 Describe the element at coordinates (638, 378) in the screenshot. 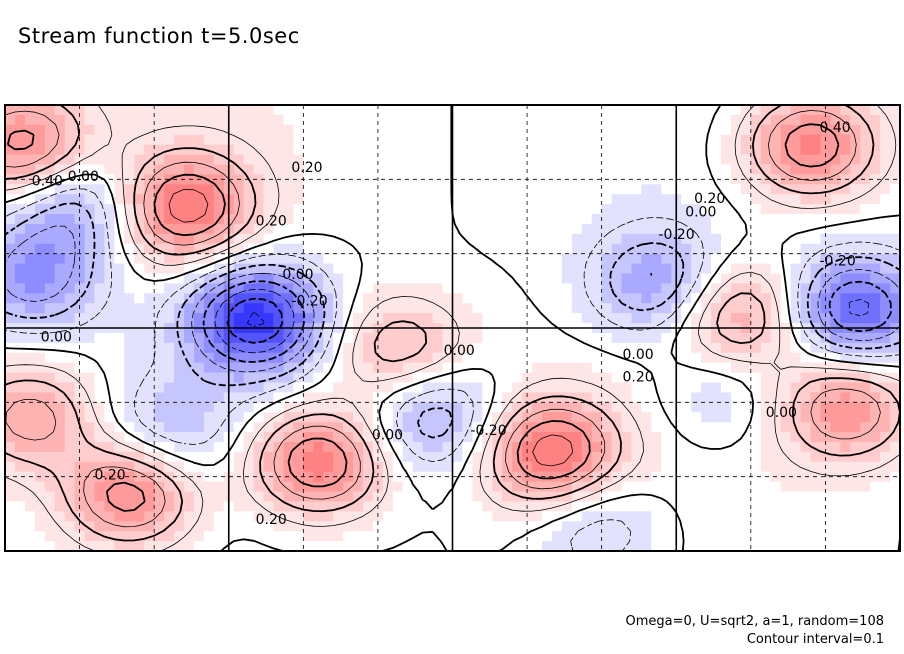

I see `contour-label: 0.20` at that location.